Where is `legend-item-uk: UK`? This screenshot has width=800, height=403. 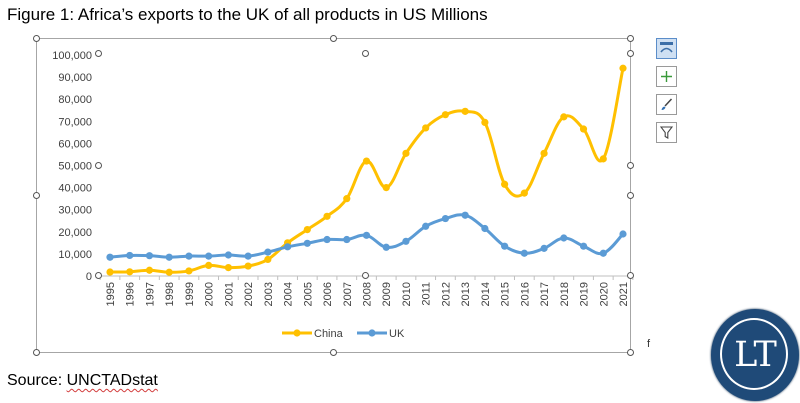 legend-item-uk: UK is located at coordinates (381, 334).